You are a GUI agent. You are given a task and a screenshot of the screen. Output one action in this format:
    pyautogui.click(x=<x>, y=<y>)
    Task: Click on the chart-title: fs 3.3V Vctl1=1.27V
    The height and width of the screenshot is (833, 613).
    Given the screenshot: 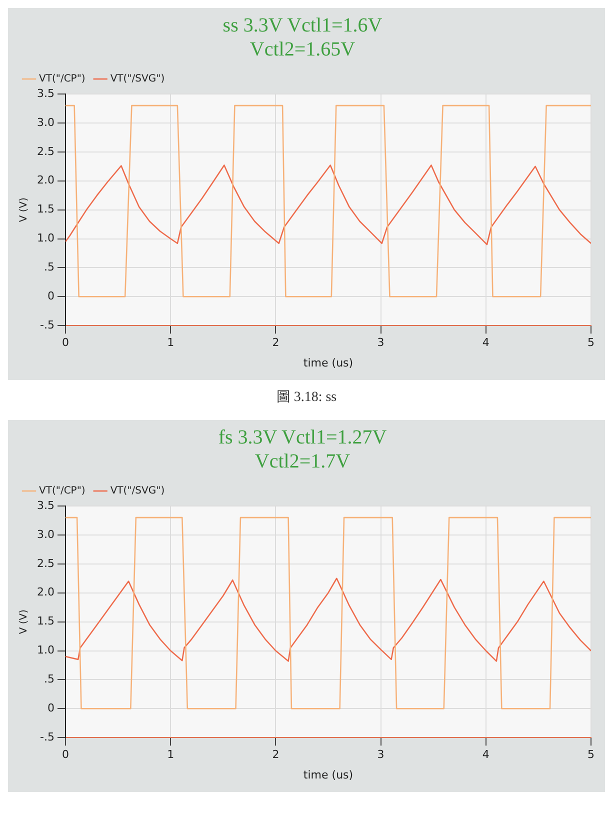 What is the action you would take?
    pyautogui.click(x=303, y=437)
    